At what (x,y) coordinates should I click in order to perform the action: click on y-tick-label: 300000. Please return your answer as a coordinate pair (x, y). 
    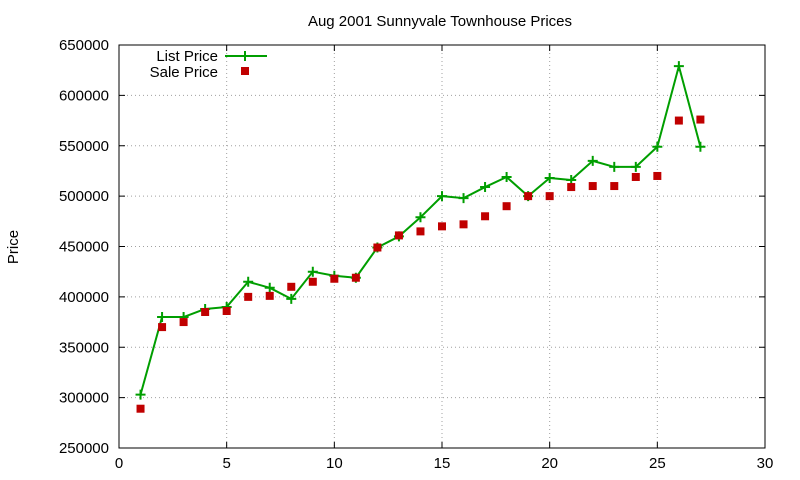
    Looking at the image, I should click on (84, 398).